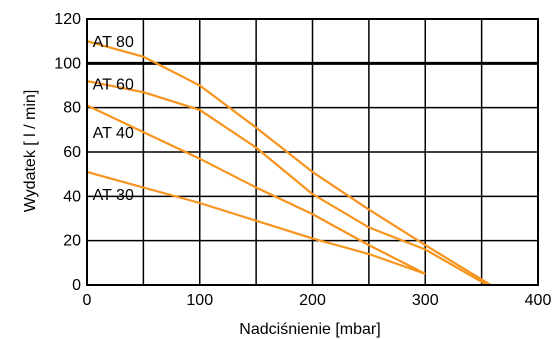  I want to click on y-axis-title: Wydatek [ l / min], so click(30, 151).